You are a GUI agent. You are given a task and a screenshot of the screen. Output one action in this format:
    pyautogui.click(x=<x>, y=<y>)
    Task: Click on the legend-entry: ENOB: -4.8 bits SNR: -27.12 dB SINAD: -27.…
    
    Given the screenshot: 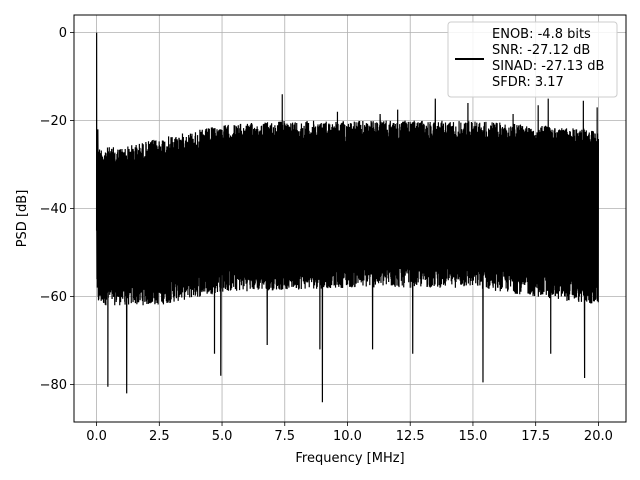 What is the action you would take?
    pyautogui.click(x=548, y=58)
    